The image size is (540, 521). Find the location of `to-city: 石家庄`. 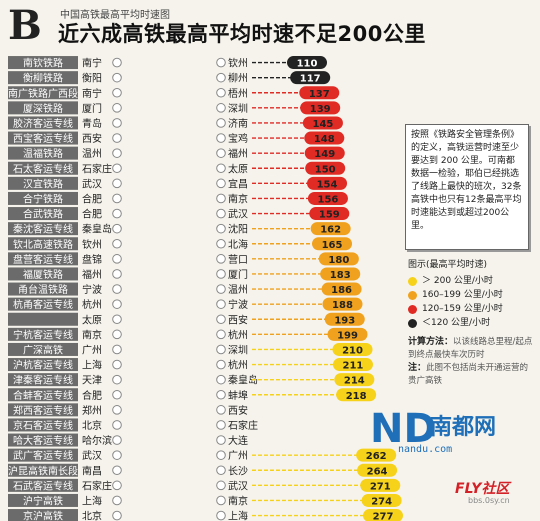

to-city: 石家庄 is located at coordinates (243, 425).